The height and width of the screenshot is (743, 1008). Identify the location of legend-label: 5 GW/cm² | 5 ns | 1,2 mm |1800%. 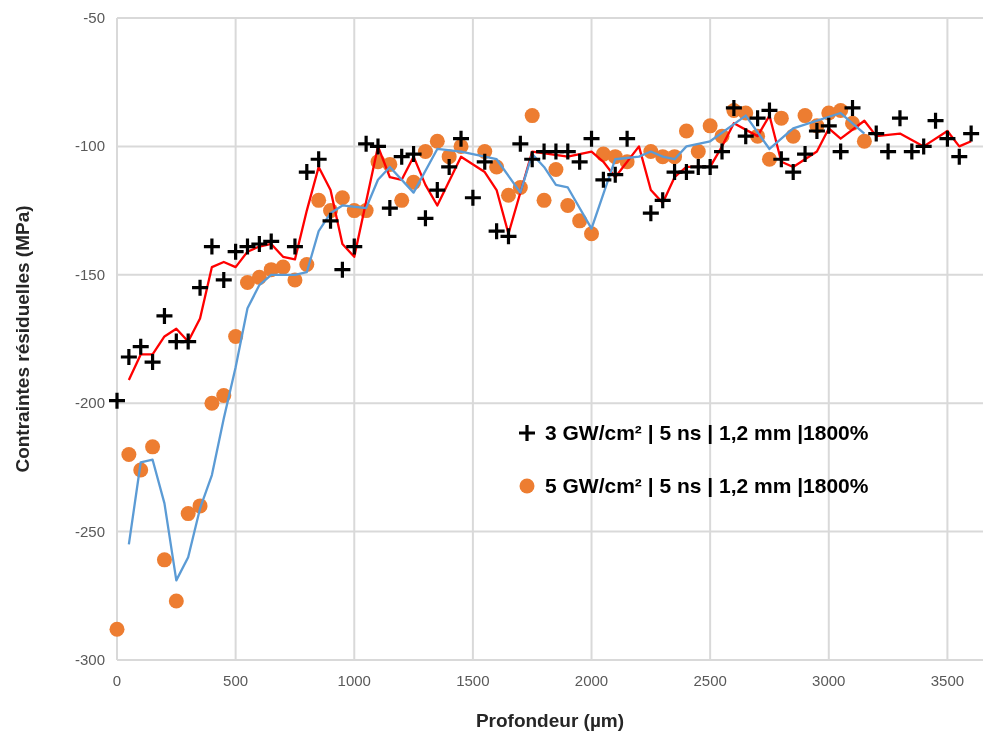
(707, 485).